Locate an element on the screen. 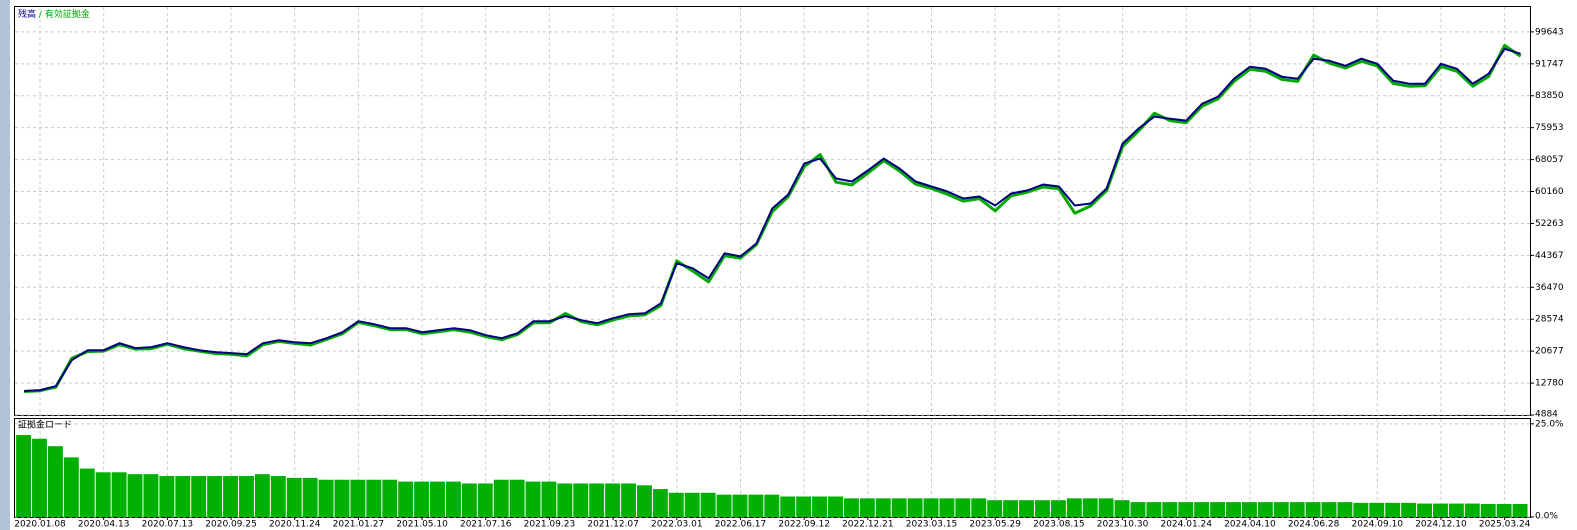 The width and height of the screenshot is (1577, 530). y-tick-label: 36470 is located at coordinates (1549, 288).